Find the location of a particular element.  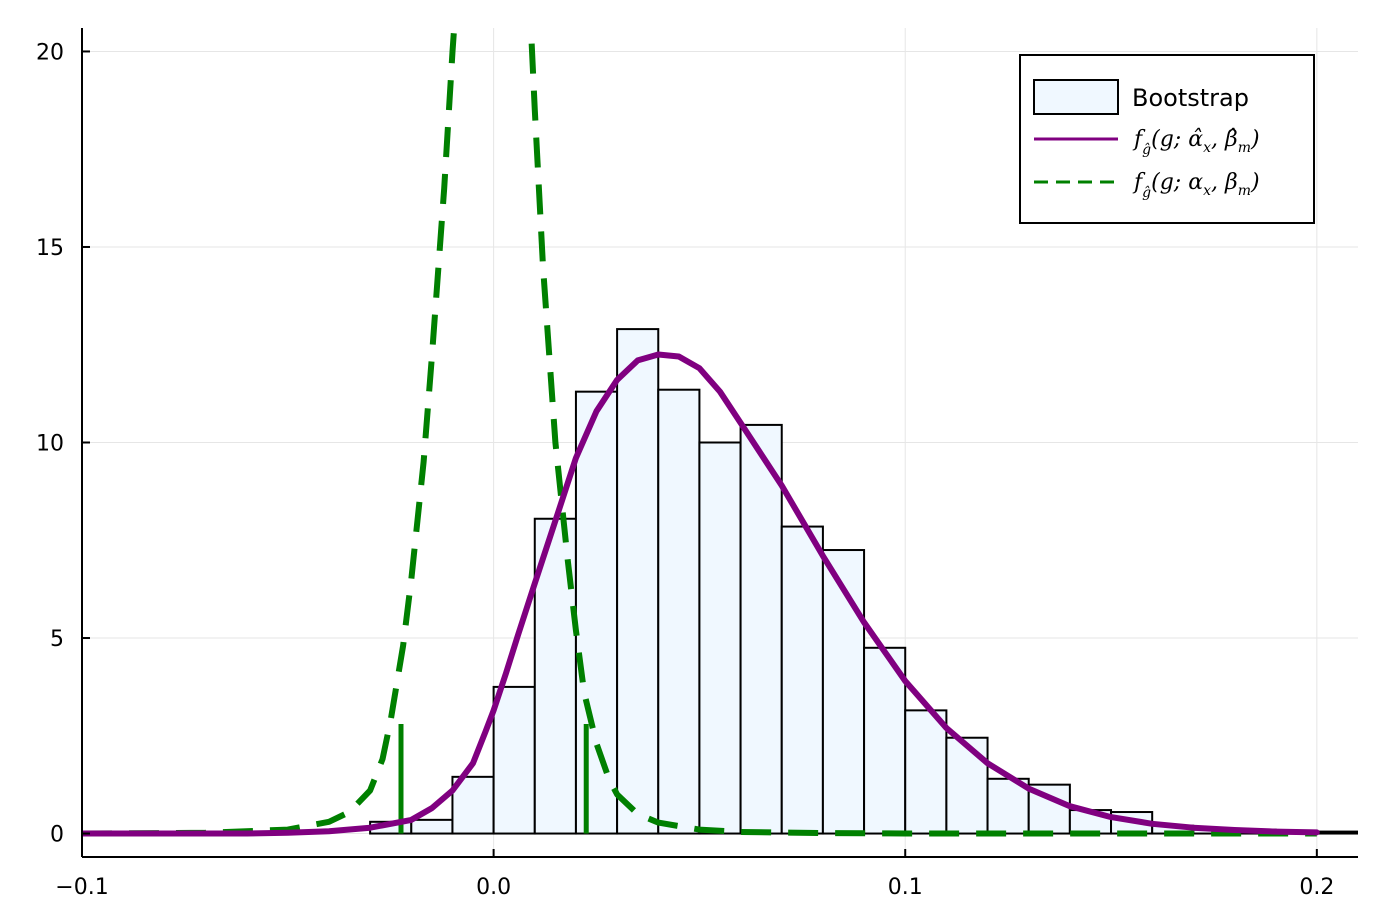

legend-estimated-label: fĝ(g; α̂x, β̂m) is located at coordinates (1196, 142).